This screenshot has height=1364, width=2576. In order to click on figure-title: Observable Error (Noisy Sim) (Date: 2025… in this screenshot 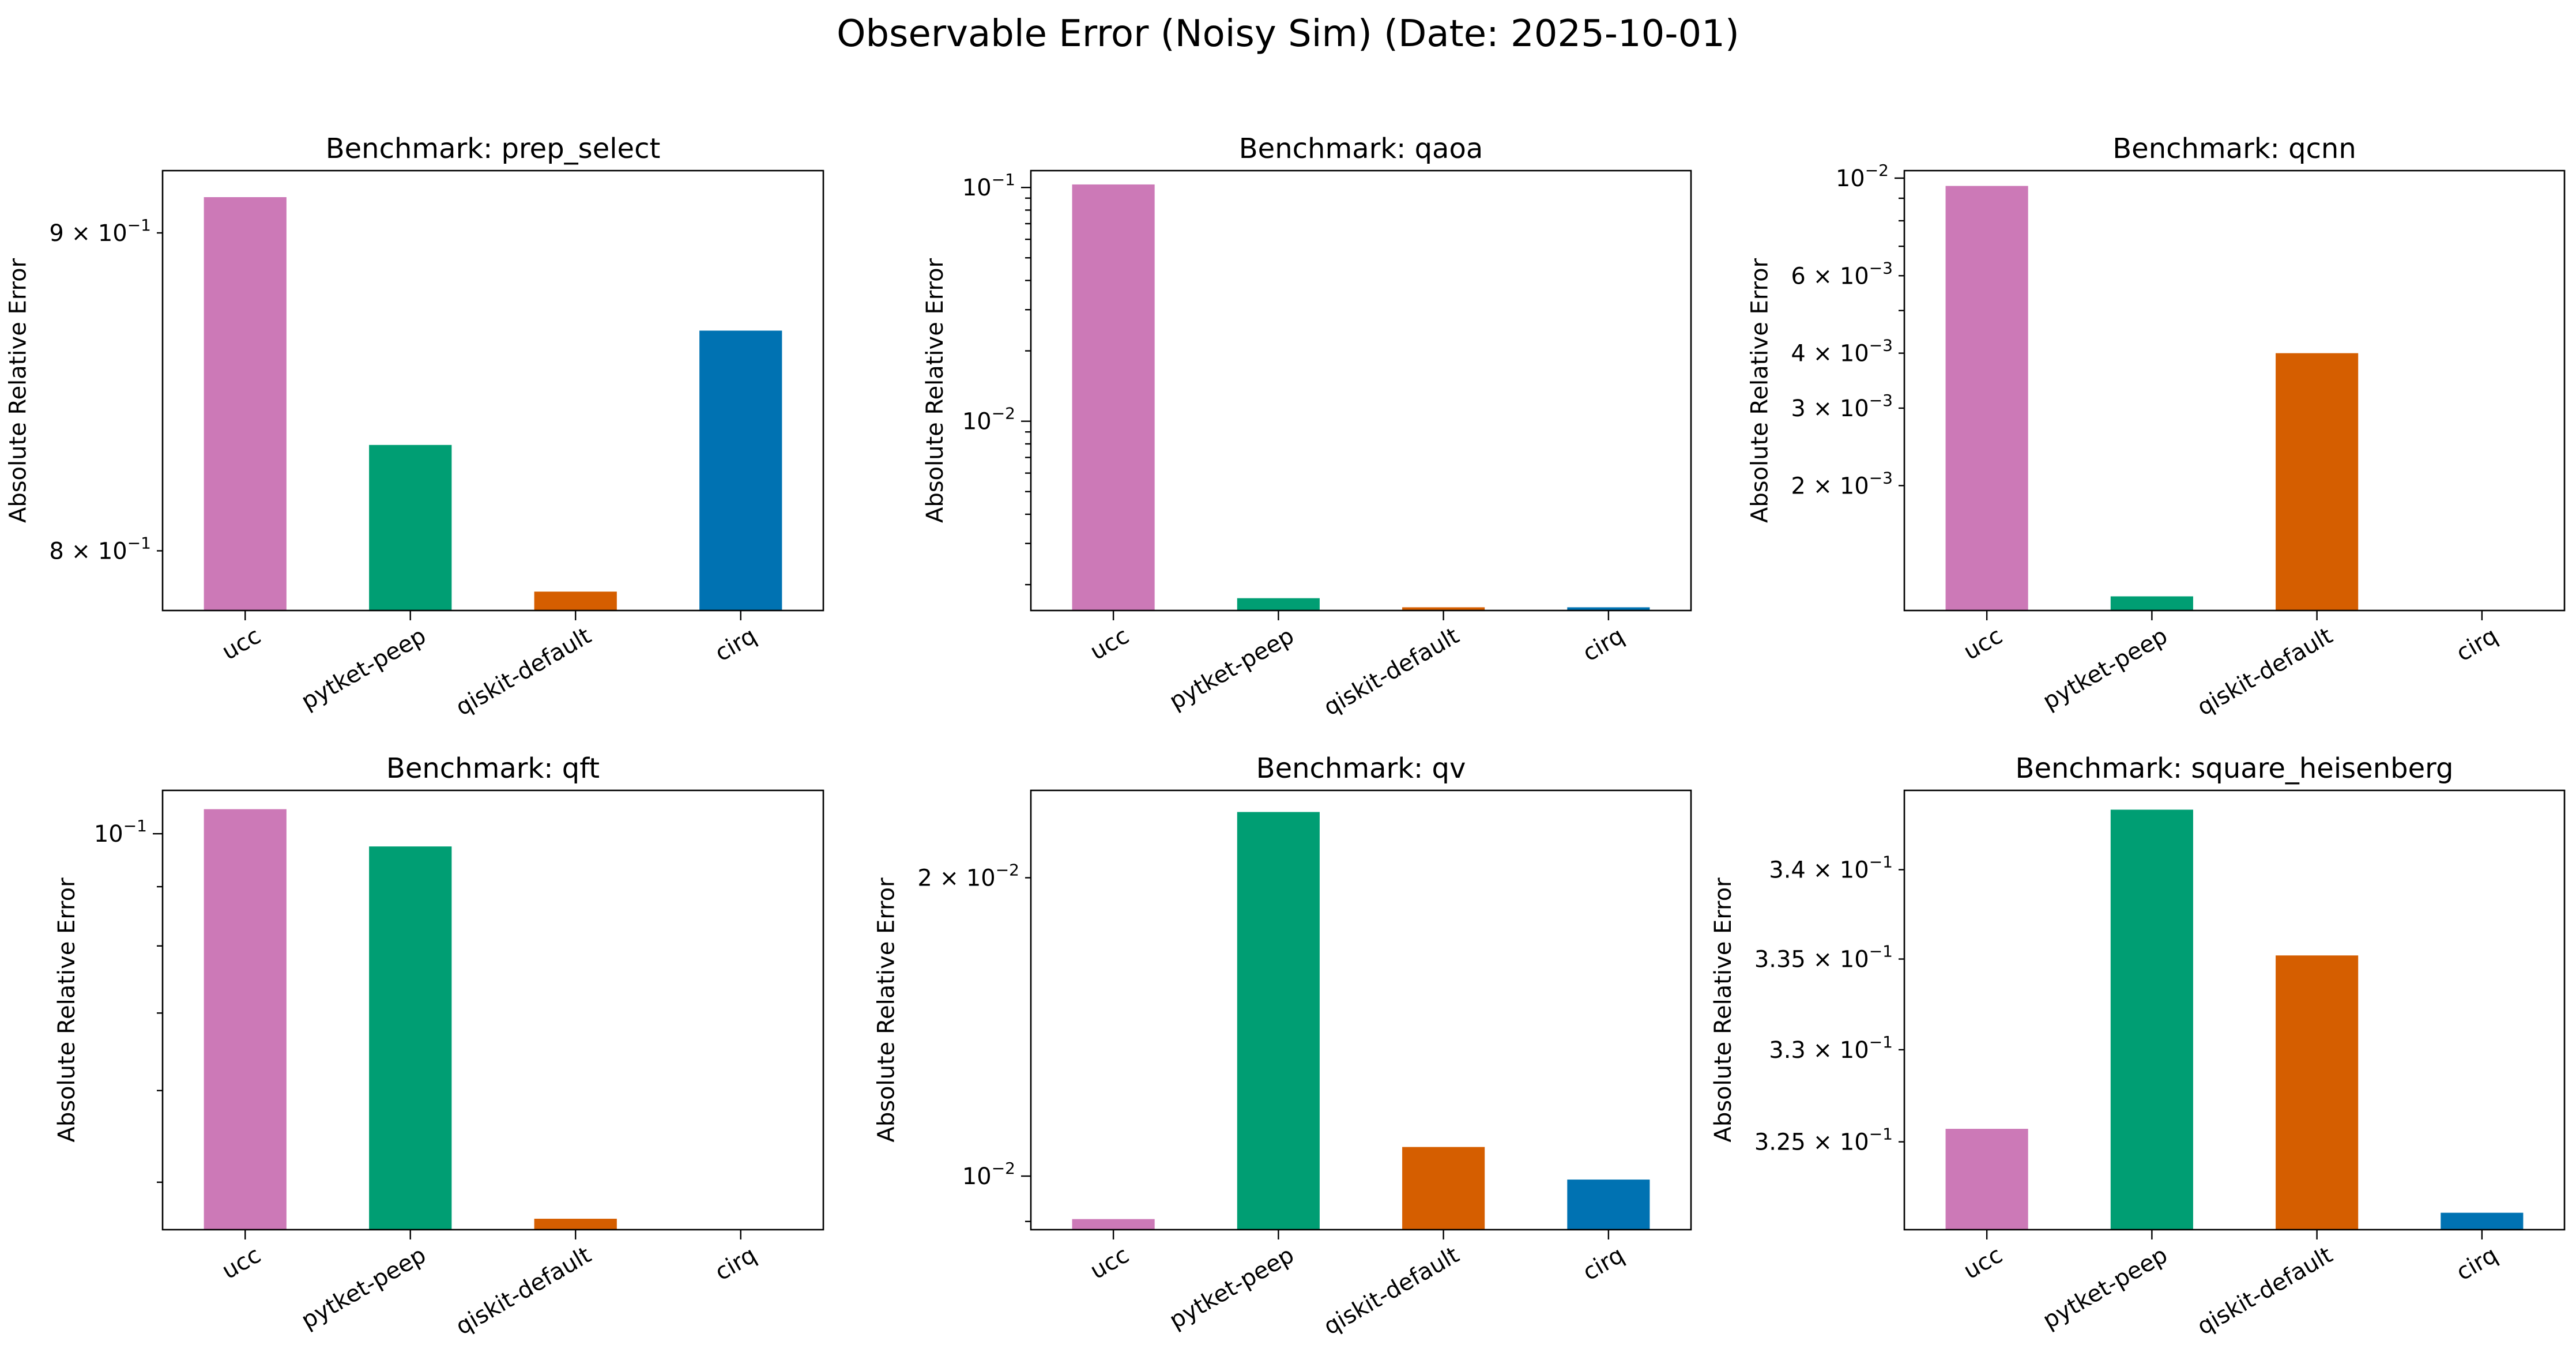, I will do `click(1288, 34)`.